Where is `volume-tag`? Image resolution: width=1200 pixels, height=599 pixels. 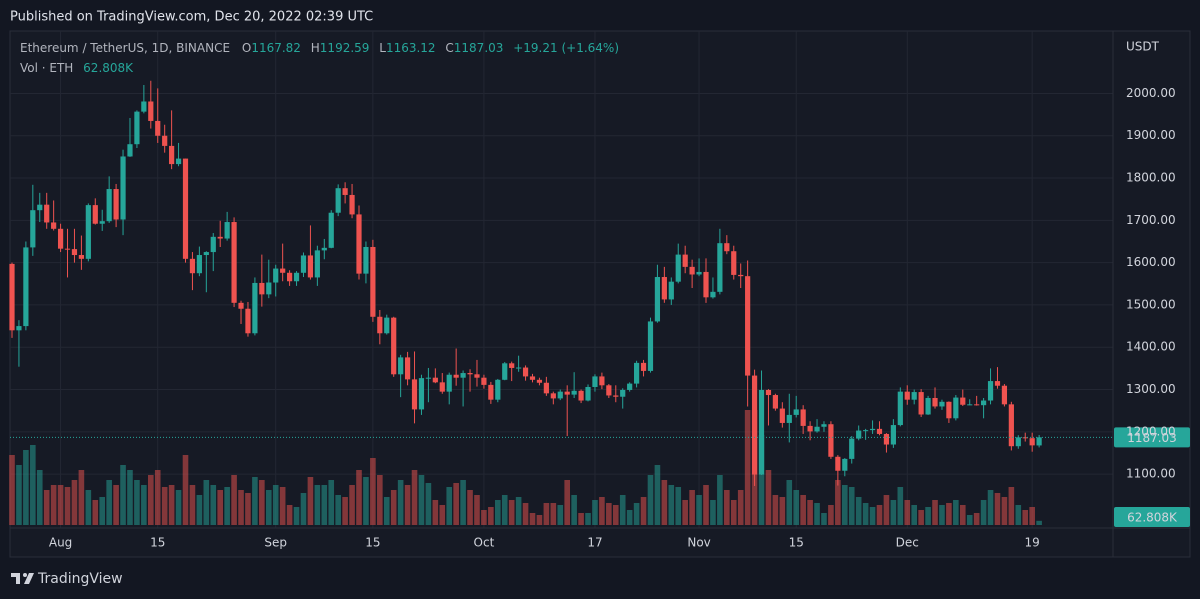 volume-tag is located at coordinates (1152, 517).